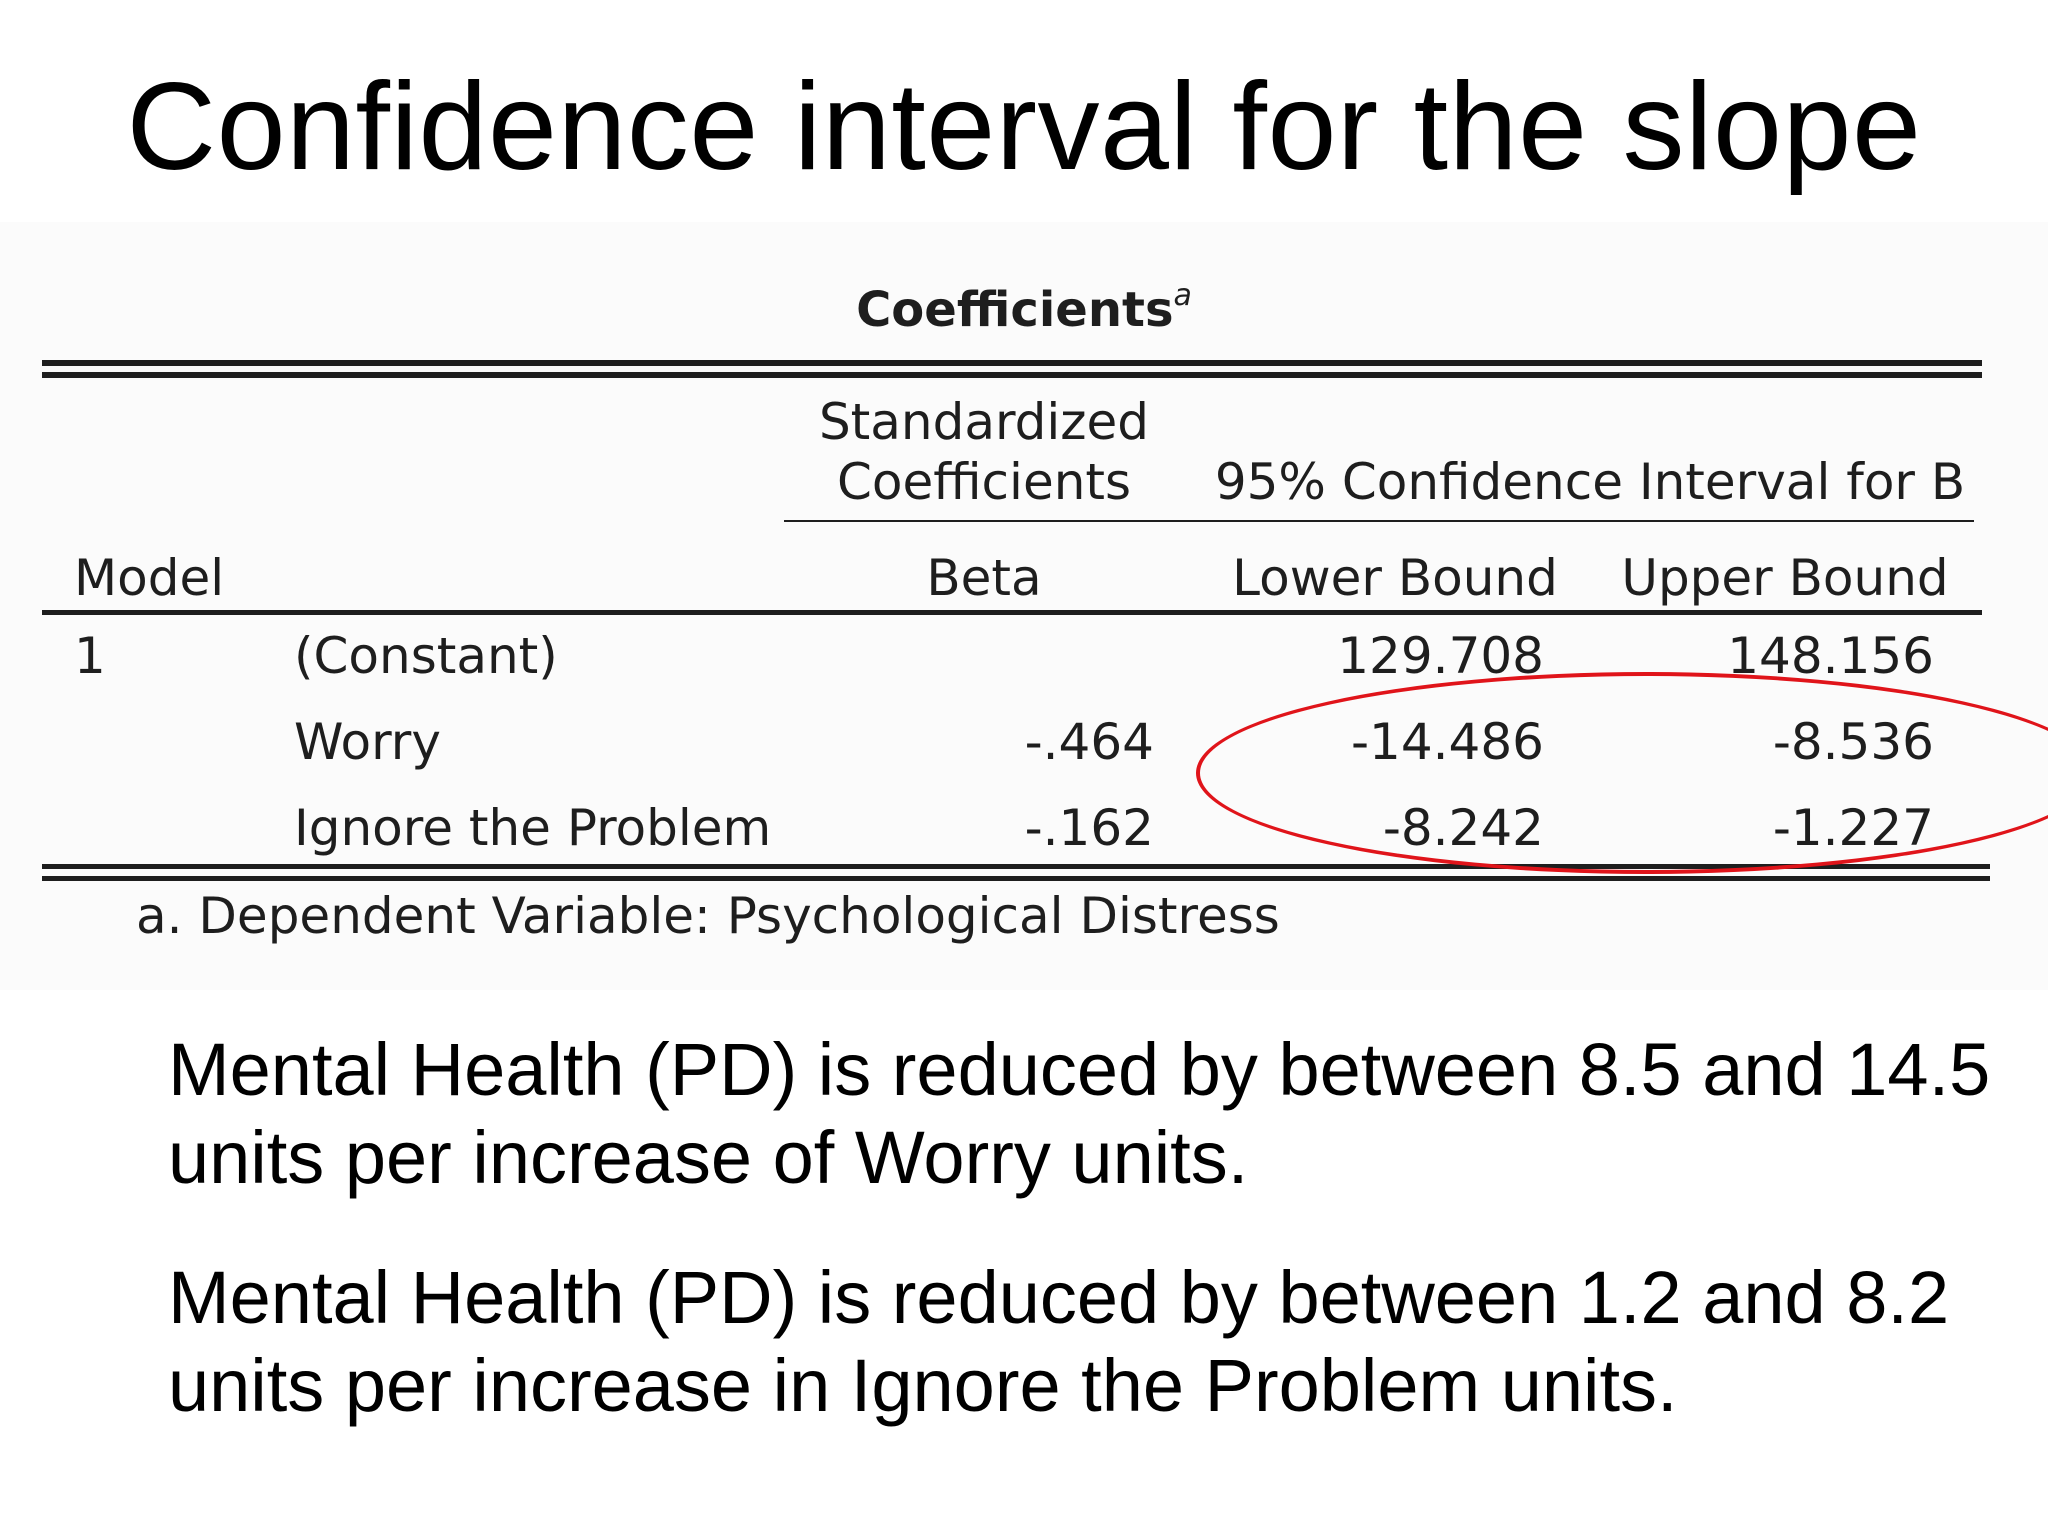  I want to click on row-worry-beta: -.464, so click(1089, 742).